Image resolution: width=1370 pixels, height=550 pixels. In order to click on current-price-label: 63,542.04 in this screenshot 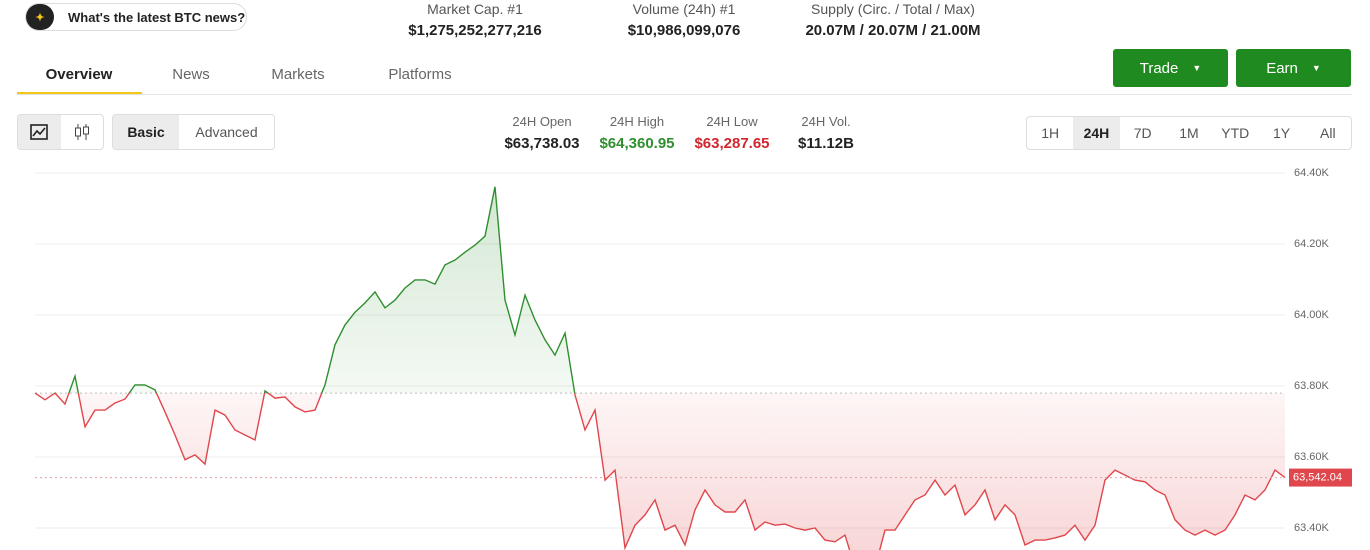, I will do `click(1317, 477)`.